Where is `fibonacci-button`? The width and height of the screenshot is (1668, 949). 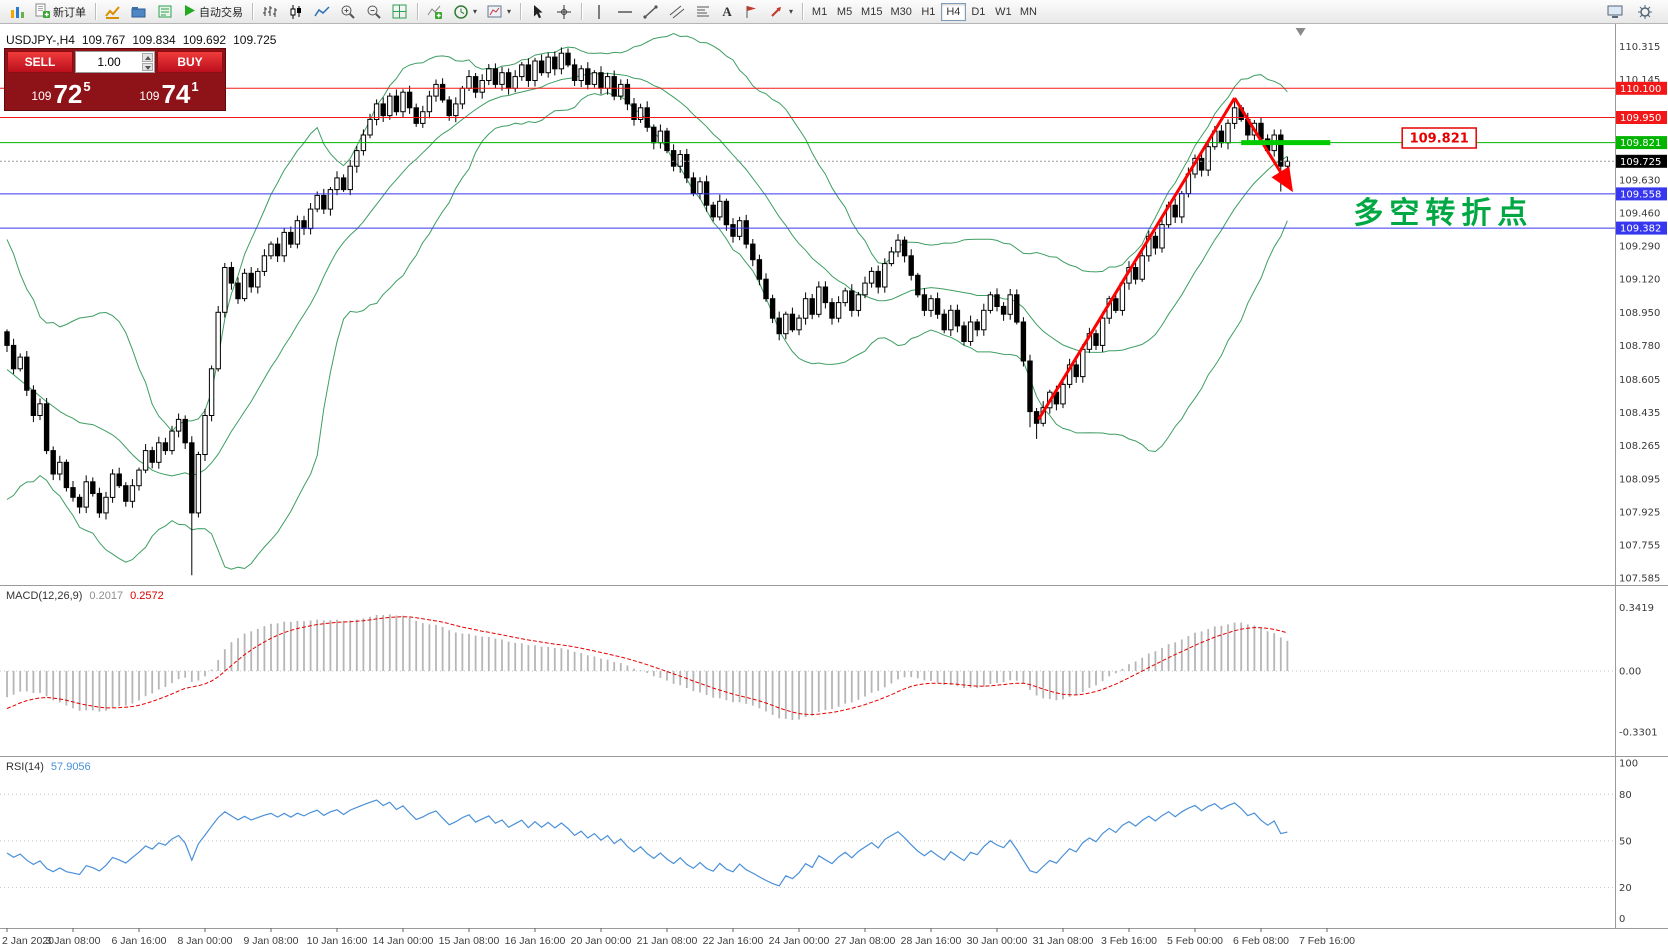
fibonacci-button is located at coordinates (703, 12).